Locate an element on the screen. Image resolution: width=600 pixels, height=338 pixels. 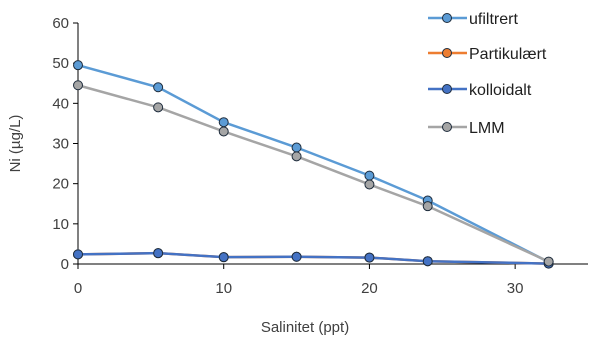
legend: ufiltrert Partikulært kolloidalt LMM is located at coordinates (487, 74).